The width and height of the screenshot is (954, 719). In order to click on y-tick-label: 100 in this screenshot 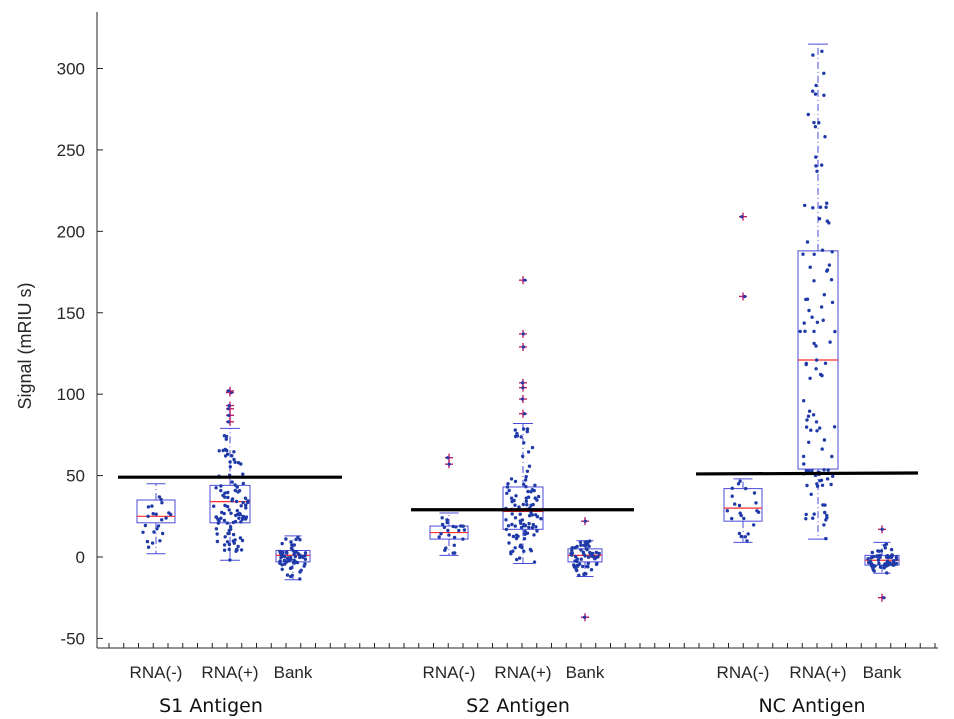, I will do `click(71, 394)`.